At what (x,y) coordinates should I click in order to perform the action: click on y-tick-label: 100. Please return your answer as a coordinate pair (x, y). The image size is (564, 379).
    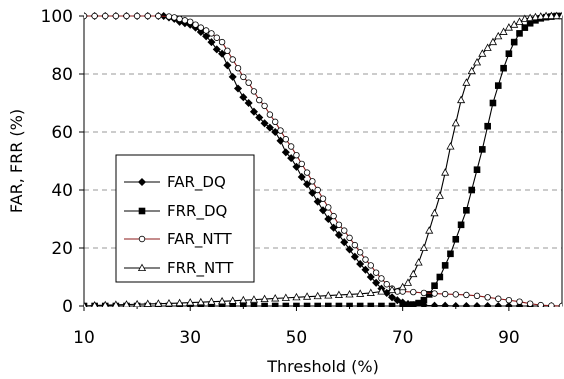
    Looking at the image, I should click on (57, 17).